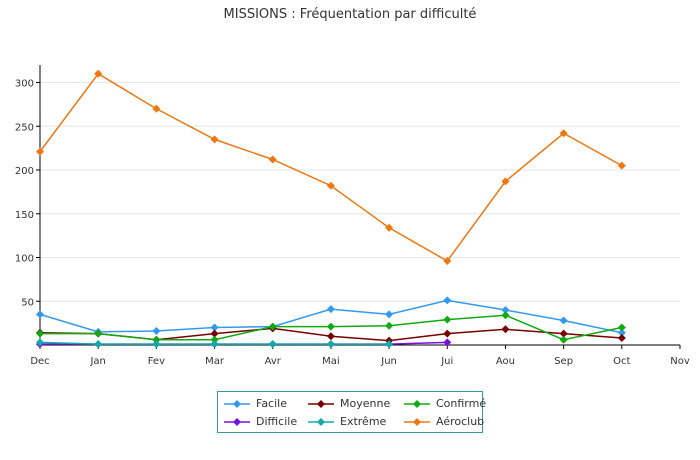 This screenshot has width=700, height=460. What do you see at coordinates (680, 361) in the screenshot?
I see `x-tick-label: Nov` at bounding box center [680, 361].